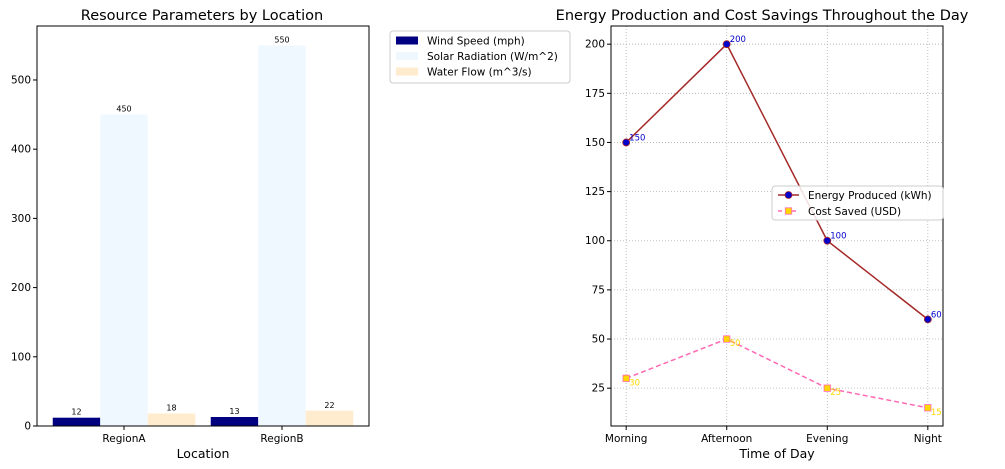  What do you see at coordinates (598, 290) in the screenshot?
I see `y-tick-label: 75` at bounding box center [598, 290].